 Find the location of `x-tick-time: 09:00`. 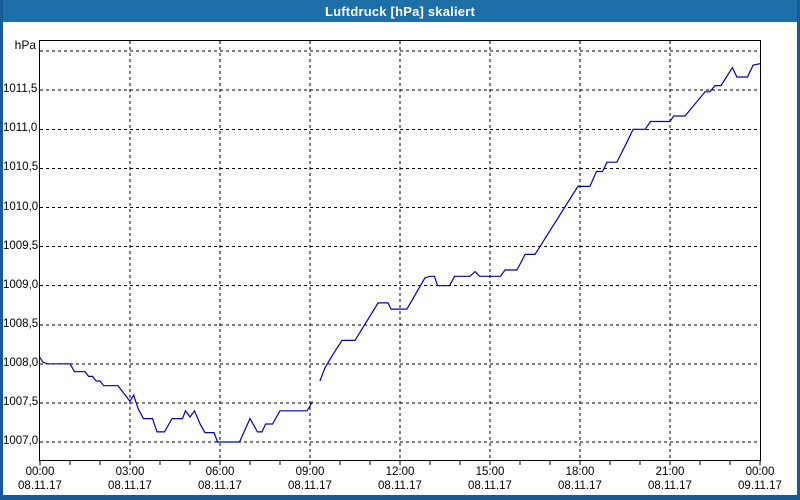

x-tick-time: 09:00 is located at coordinates (310, 472).